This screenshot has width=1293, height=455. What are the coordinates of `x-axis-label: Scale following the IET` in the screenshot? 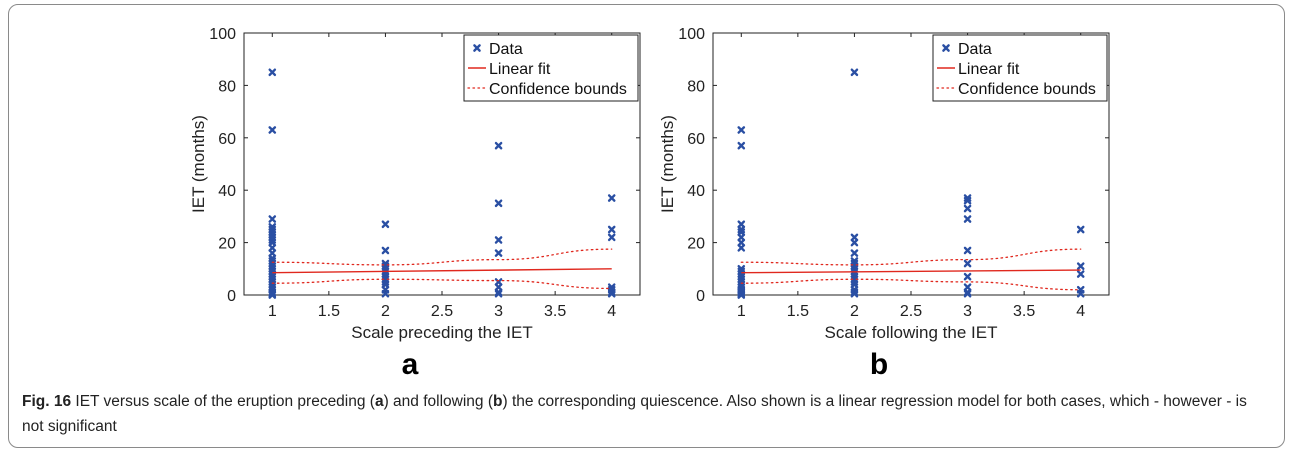 It's located at (911, 332).